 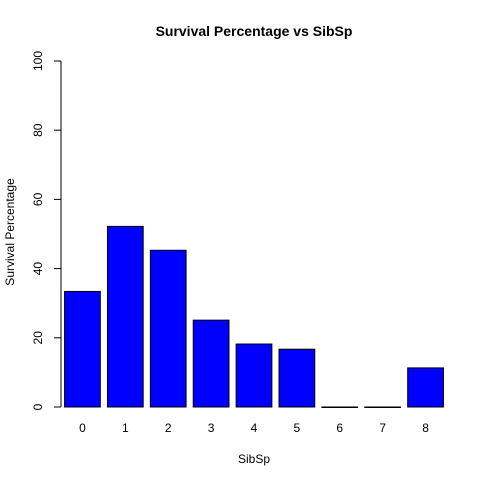 I want to click on x-tick-label: 3, so click(x=211, y=428).